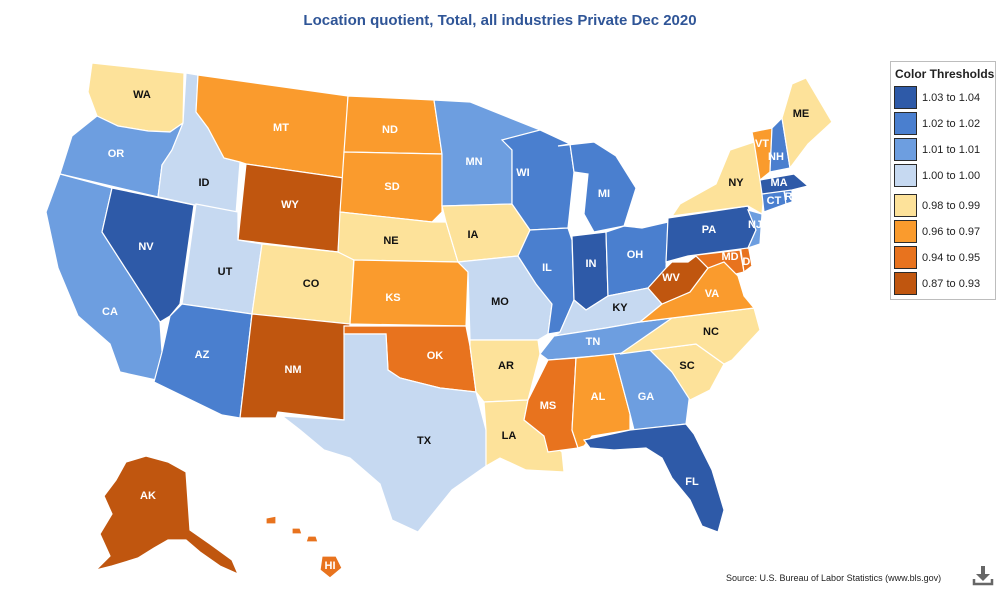 The image size is (1000, 591). What do you see at coordinates (788, 197) in the screenshot?
I see `state-RI` at bounding box center [788, 197].